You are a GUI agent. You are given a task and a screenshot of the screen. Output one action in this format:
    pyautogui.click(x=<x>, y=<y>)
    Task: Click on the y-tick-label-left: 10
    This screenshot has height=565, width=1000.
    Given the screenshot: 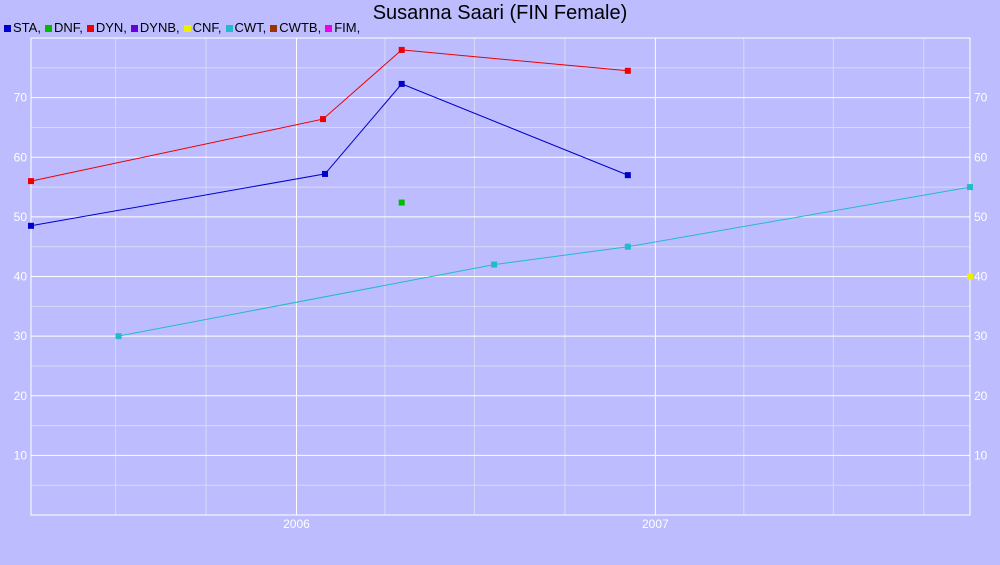 What is the action you would take?
    pyautogui.click(x=21, y=455)
    